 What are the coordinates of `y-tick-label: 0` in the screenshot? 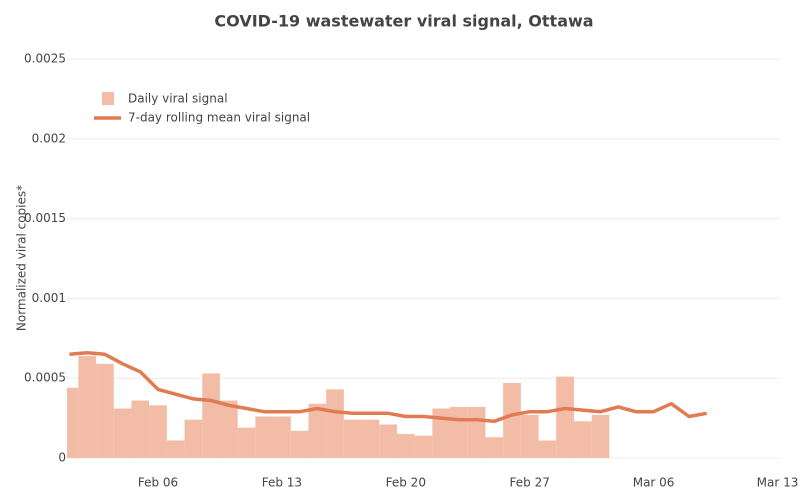 It's located at (62, 458).